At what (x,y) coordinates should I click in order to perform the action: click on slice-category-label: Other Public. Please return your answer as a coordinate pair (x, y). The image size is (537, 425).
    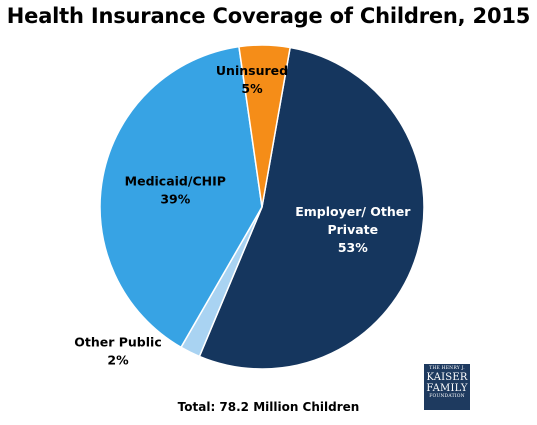
    Looking at the image, I should click on (117, 342).